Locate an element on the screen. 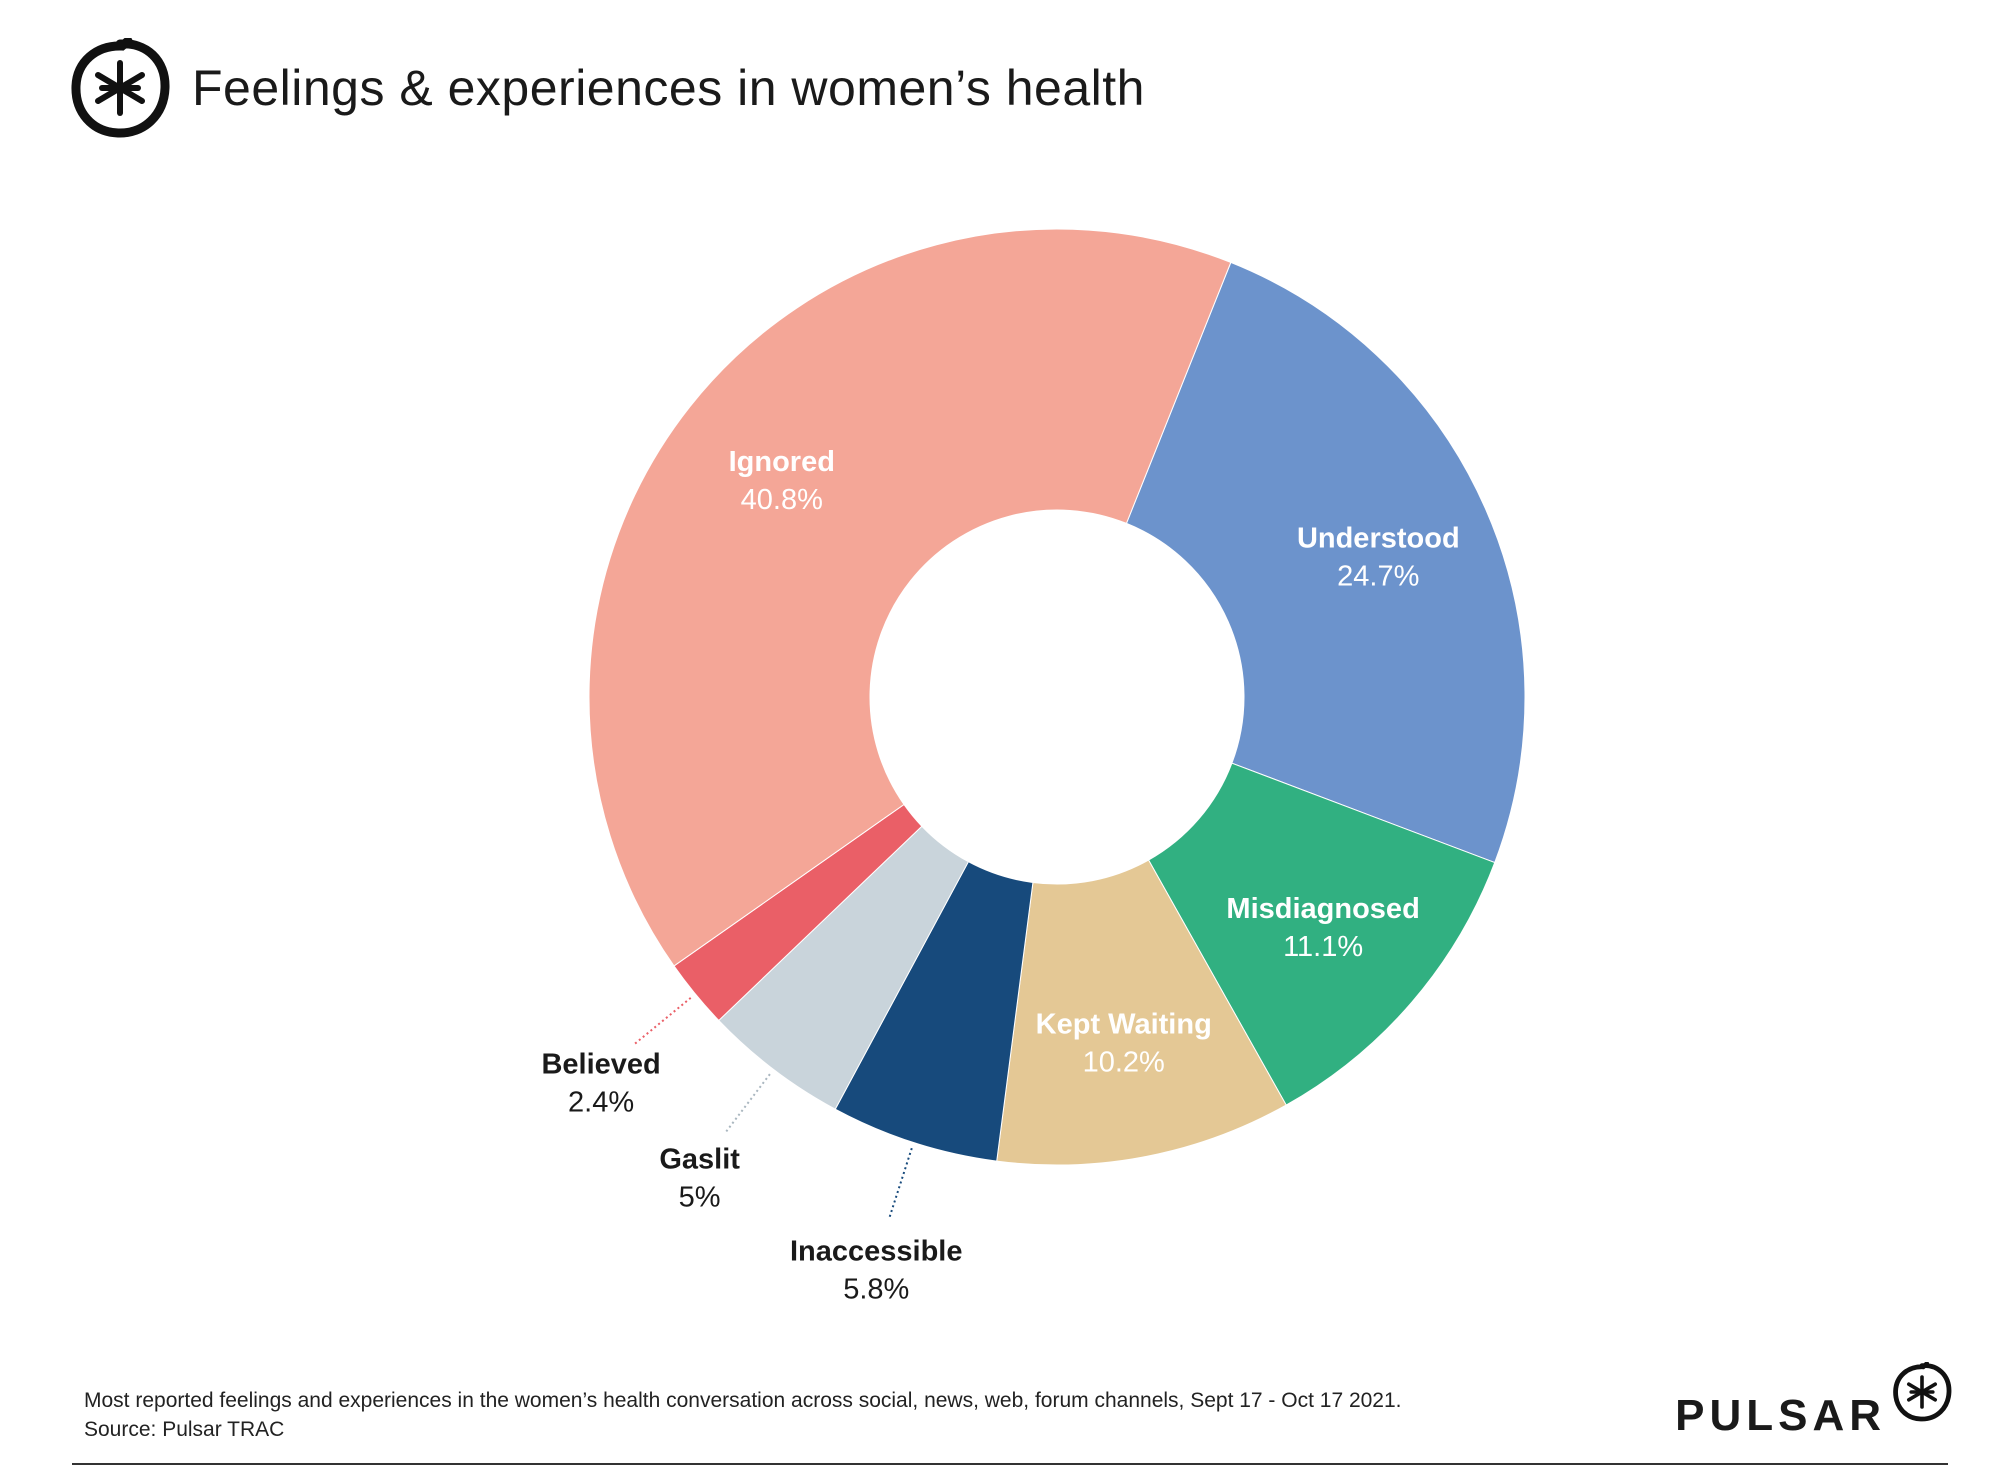 The width and height of the screenshot is (2000, 1482). page-title: Feelings & experiences in women’s health is located at coordinates (668, 88).